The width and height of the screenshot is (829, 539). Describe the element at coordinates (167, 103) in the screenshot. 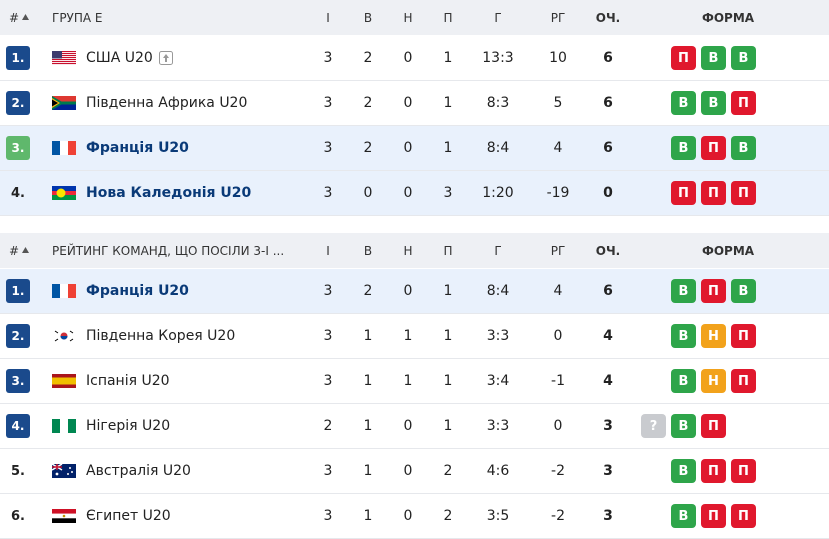

I see `team-name: Південна Африка U20` at that location.